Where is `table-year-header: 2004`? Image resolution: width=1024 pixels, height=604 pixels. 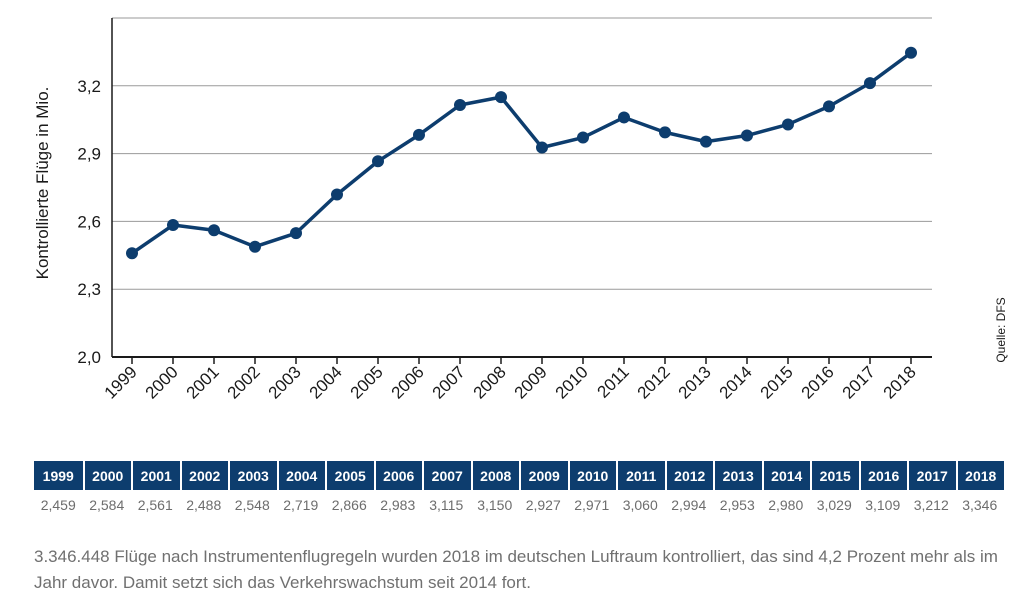
table-year-header: 2004 is located at coordinates (300, 475).